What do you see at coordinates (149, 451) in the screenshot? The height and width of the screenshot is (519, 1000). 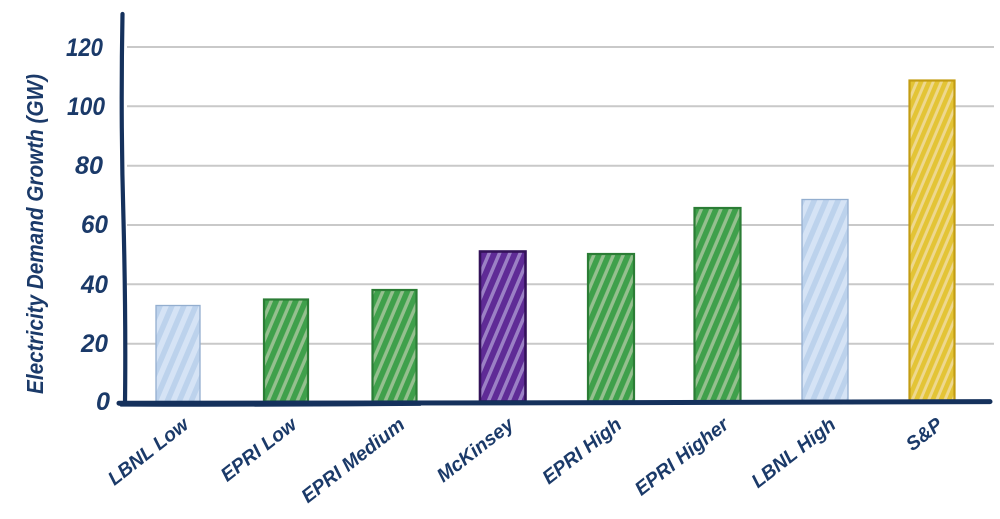 I see `svg-text: LBNL Low` at bounding box center [149, 451].